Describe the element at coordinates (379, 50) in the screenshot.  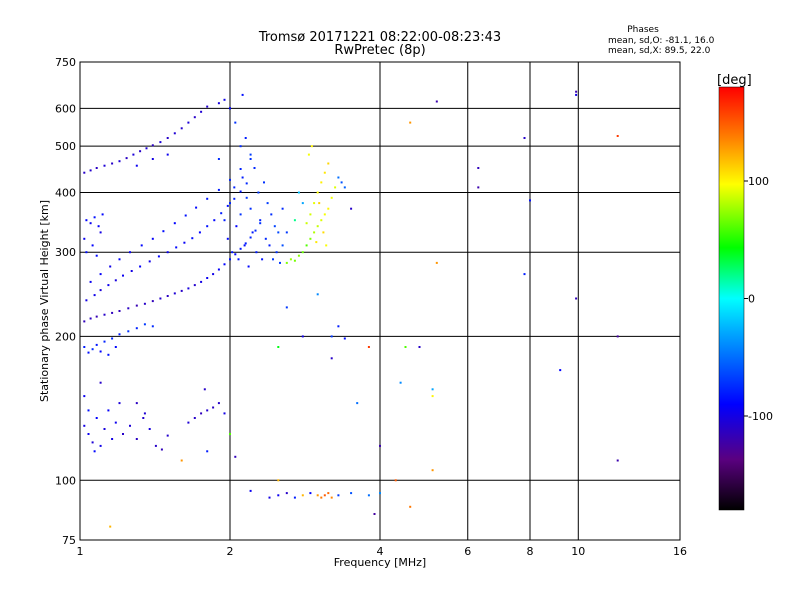
I see `chart-subtitle: RwPretec (8p)` at that location.